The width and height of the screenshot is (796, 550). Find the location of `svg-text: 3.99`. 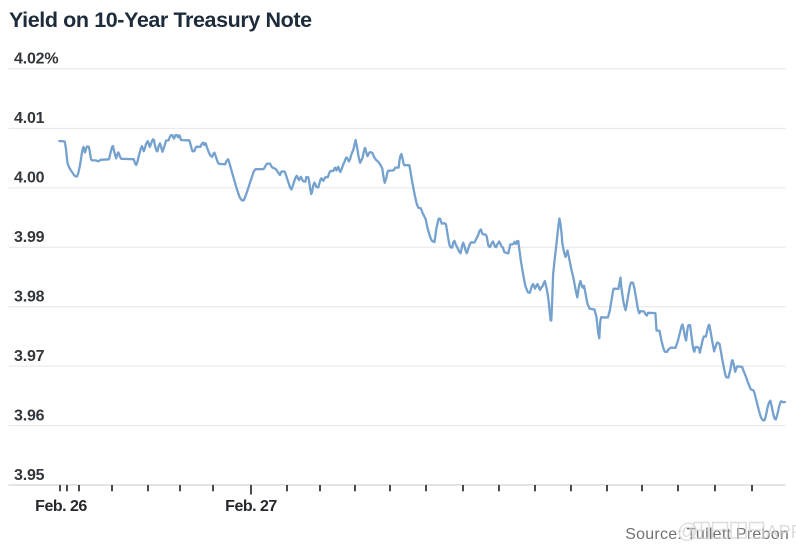

svg-text: 3.99 is located at coordinates (29, 237).